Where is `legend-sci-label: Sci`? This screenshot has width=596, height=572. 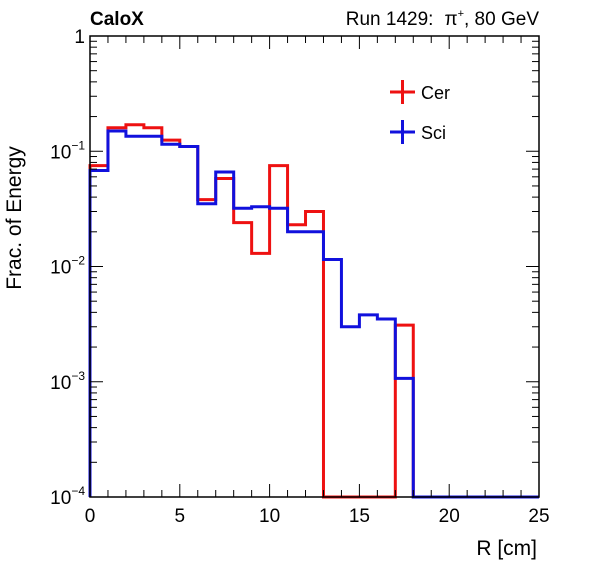
legend-sci-label: Sci is located at coordinates (433, 133).